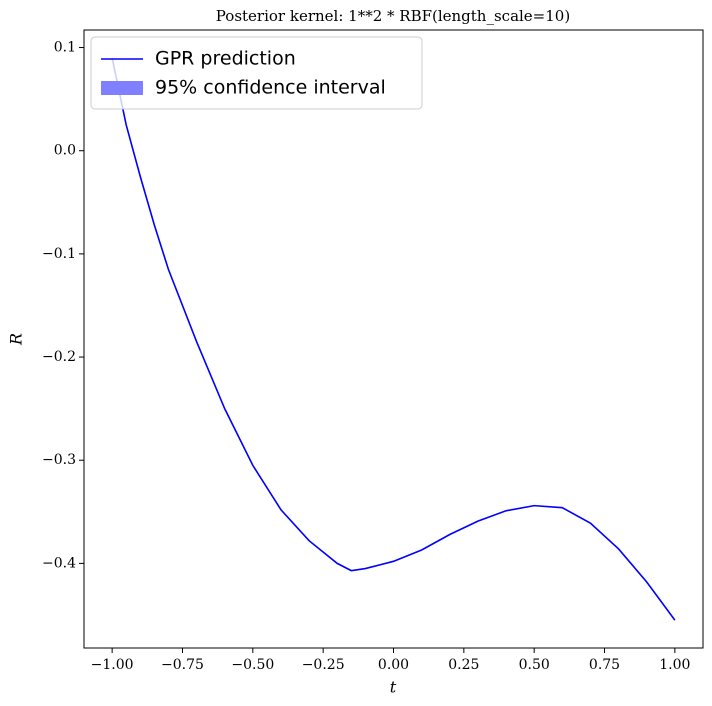 This screenshot has height=706, width=712. Describe the element at coordinates (604, 665) in the screenshot. I see `x-tick-label: 0.75` at that location.